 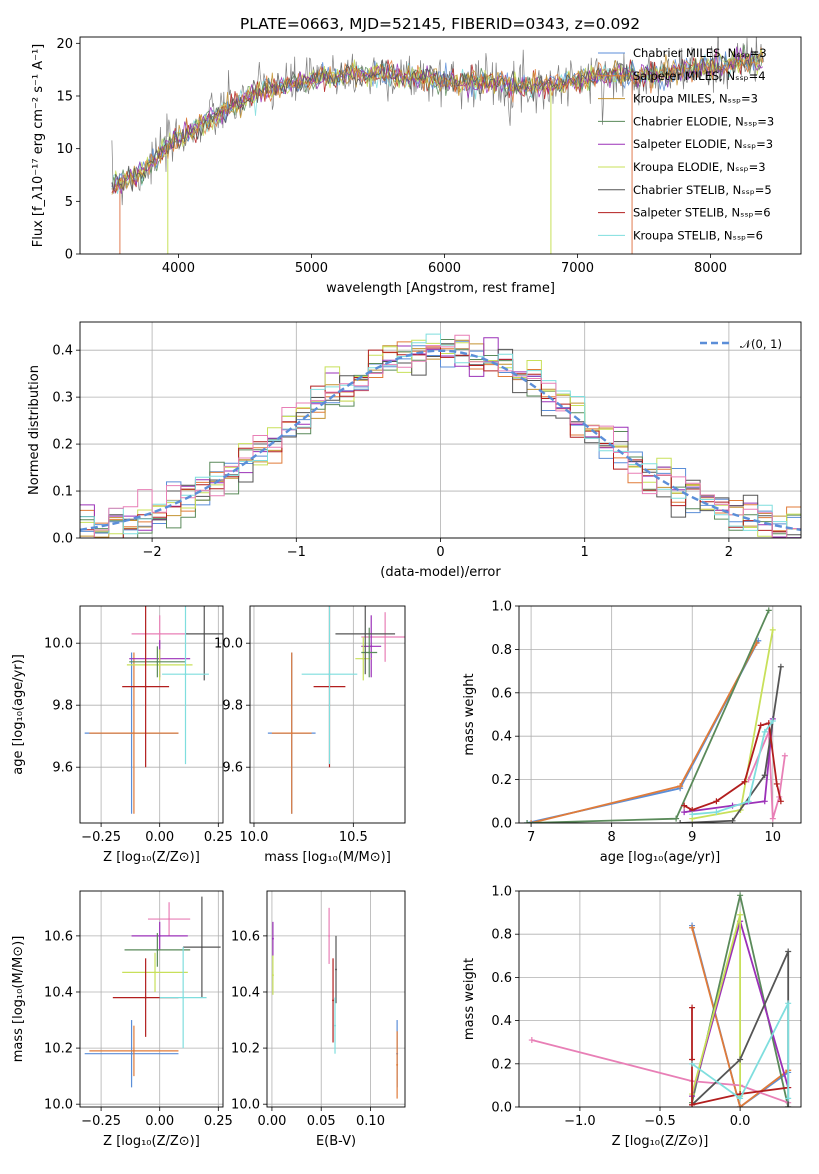 I want to click on y-axis-label: Flux [f_λ10⁻¹⁷ erg cm⁻² s⁻¹ A⁻¹], so click(x=38, y=146).